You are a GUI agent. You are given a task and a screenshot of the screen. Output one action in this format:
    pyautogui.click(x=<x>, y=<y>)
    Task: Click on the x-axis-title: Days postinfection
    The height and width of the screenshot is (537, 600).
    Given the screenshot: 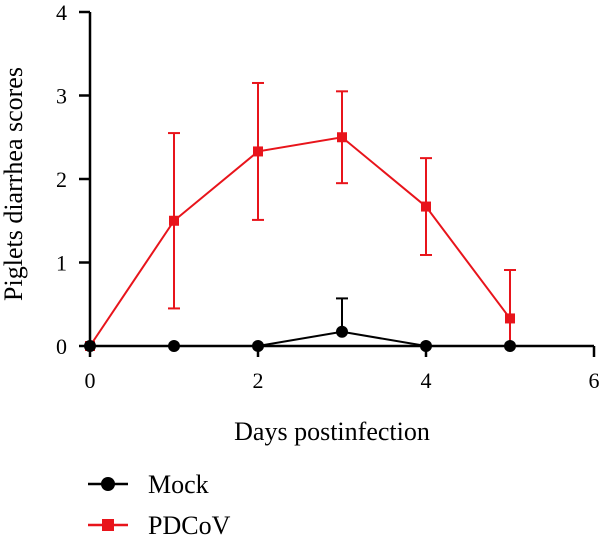 What is the action you would take?
    pyautogui.click(x=332, y=431)
    